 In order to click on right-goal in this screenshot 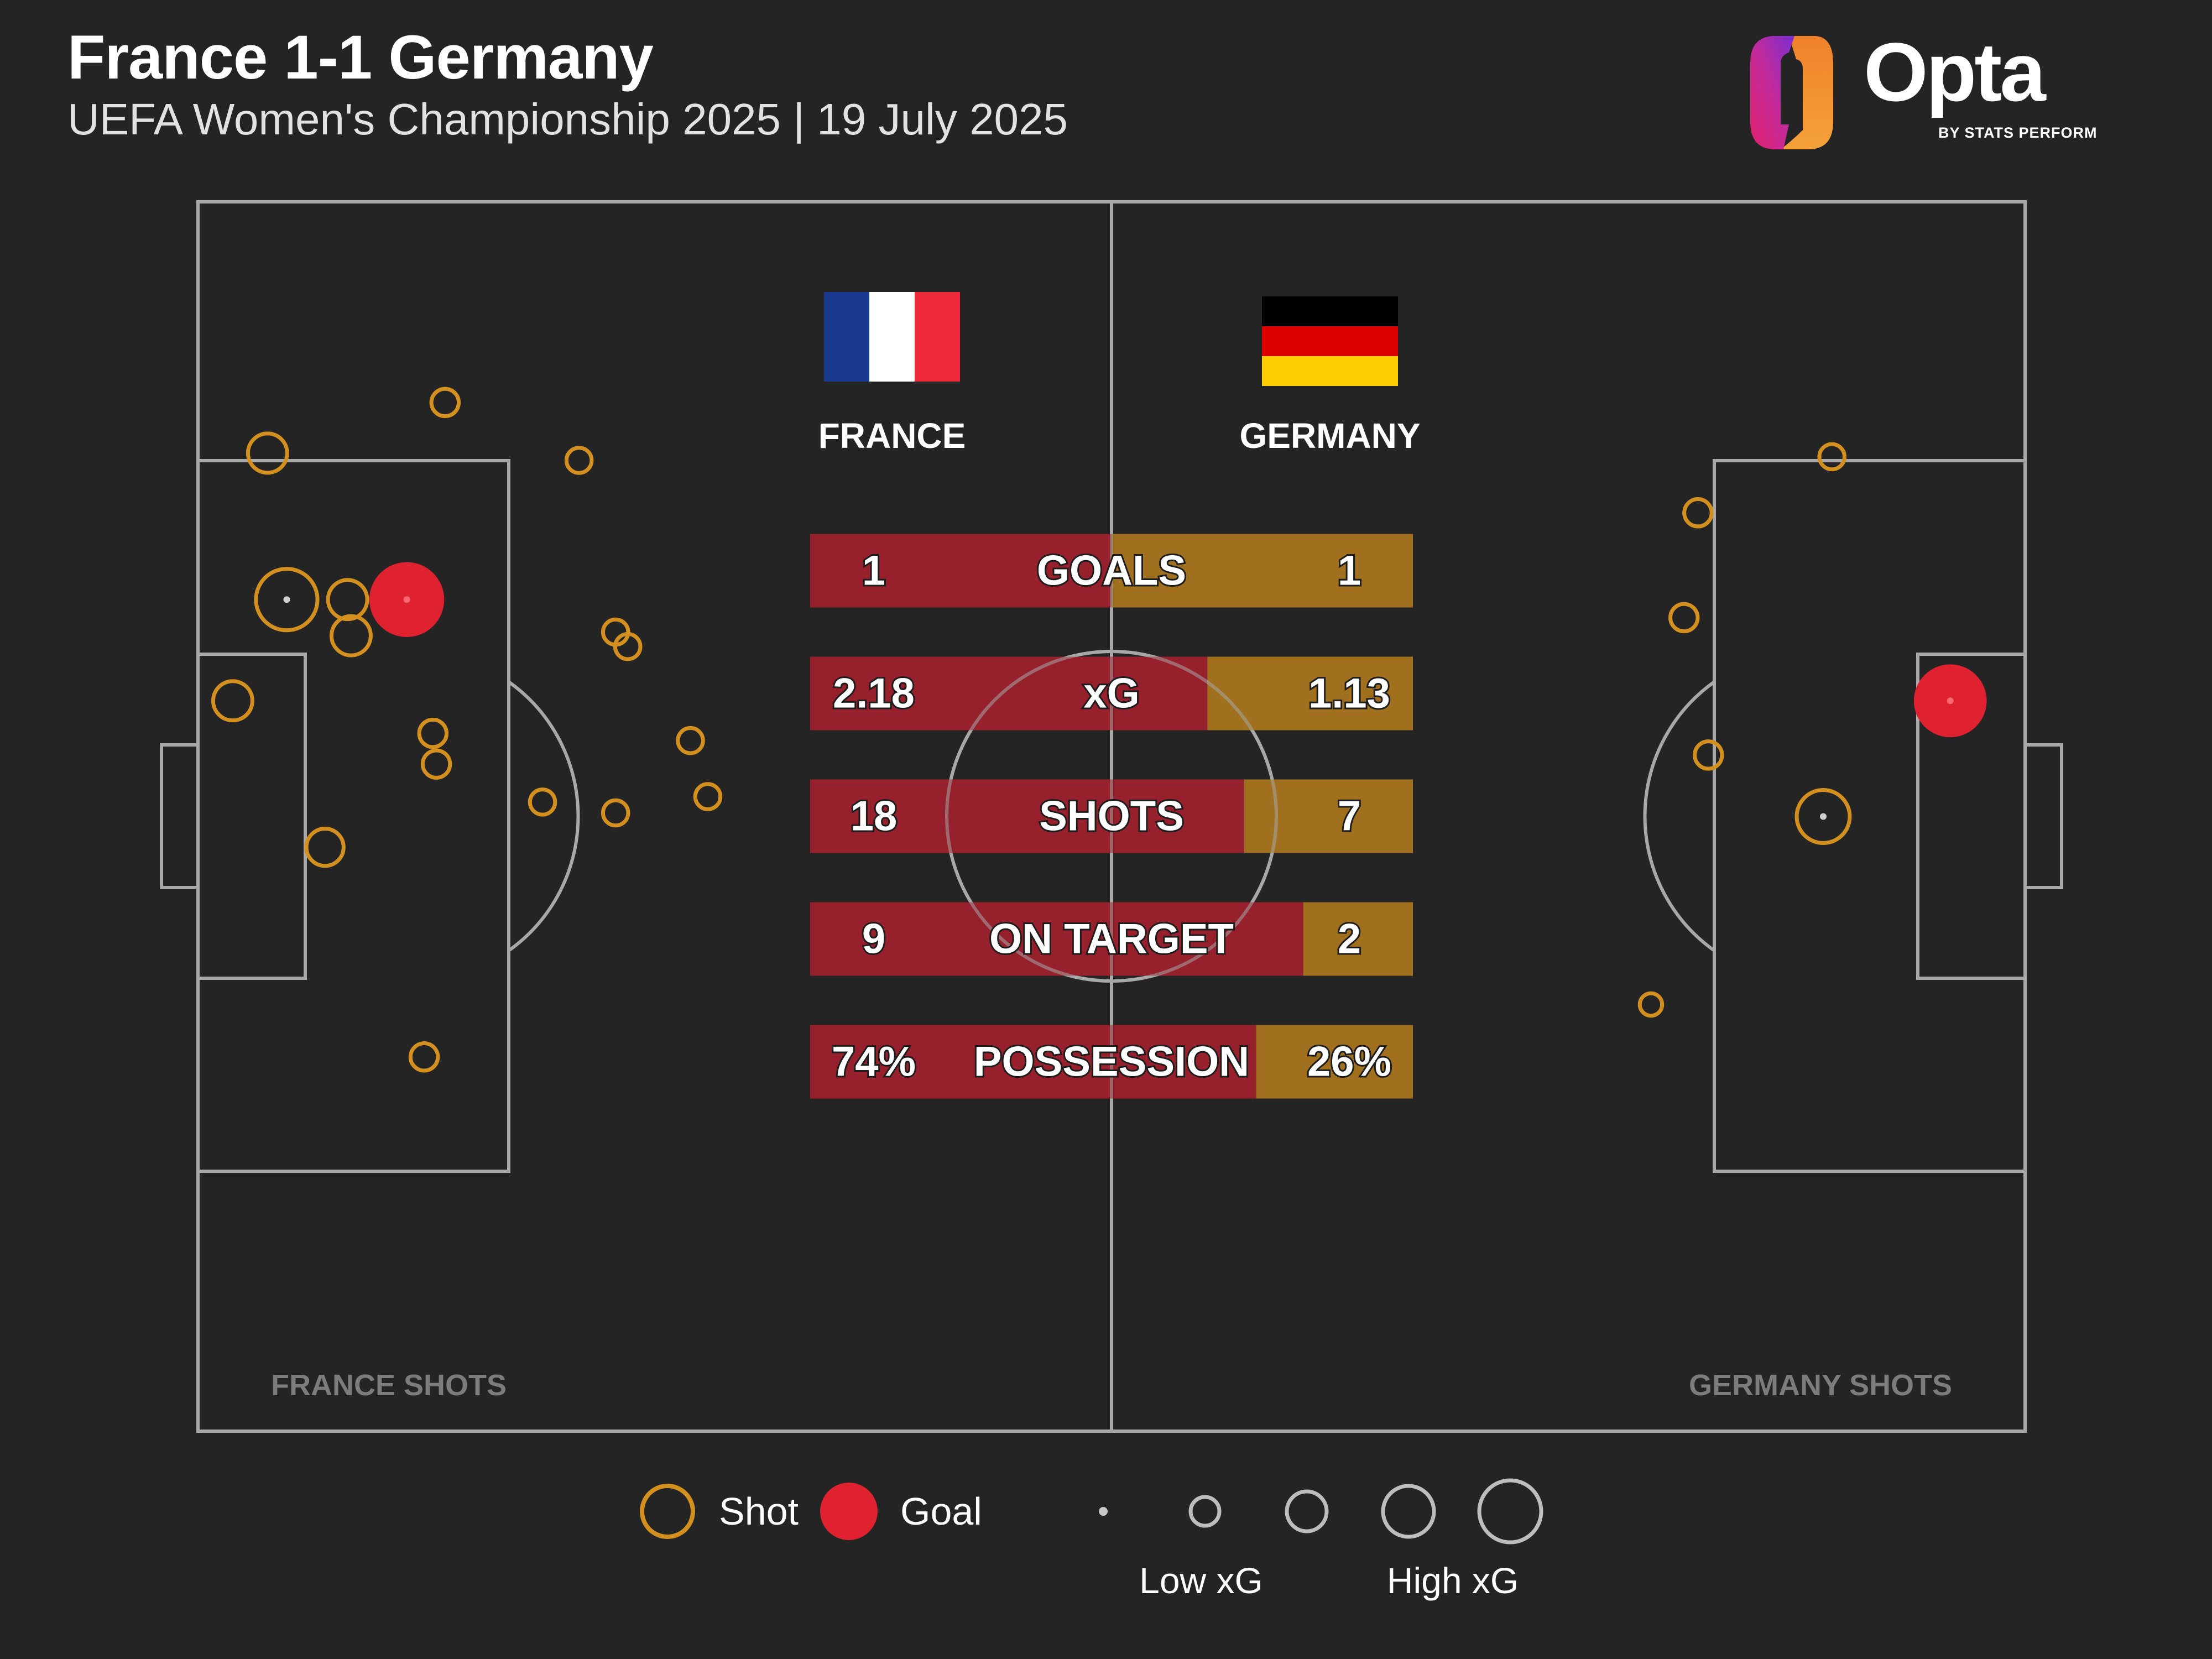, I will do `click(2043, 816)`.